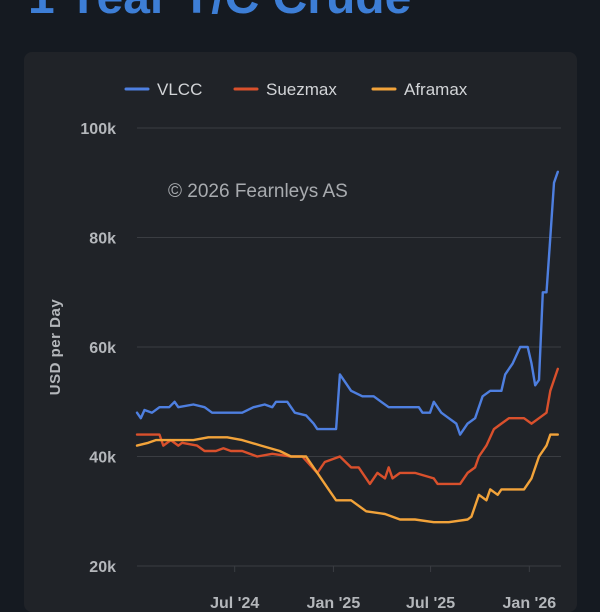 The width and height of the screenshot is (600, 612). I want to click on y-tick-label: 40k, so click(102, 458).